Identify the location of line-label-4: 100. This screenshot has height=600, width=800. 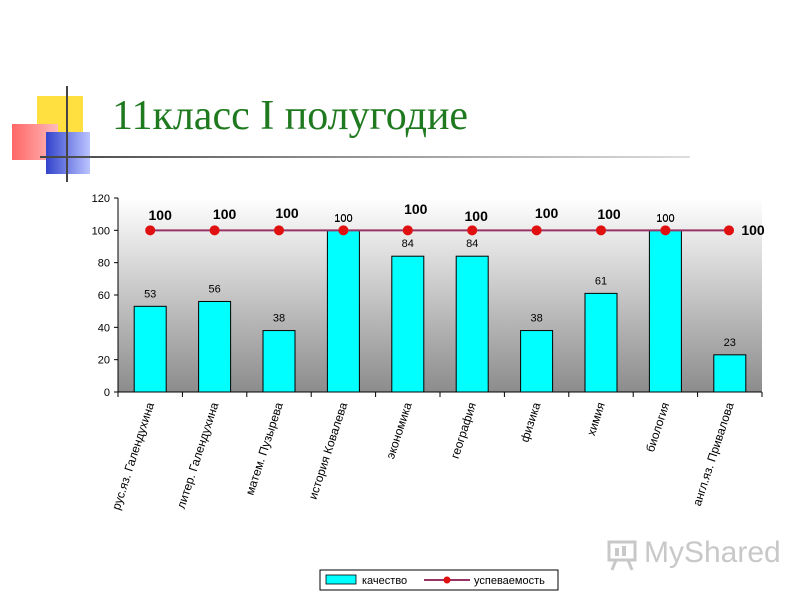
(416, 209).